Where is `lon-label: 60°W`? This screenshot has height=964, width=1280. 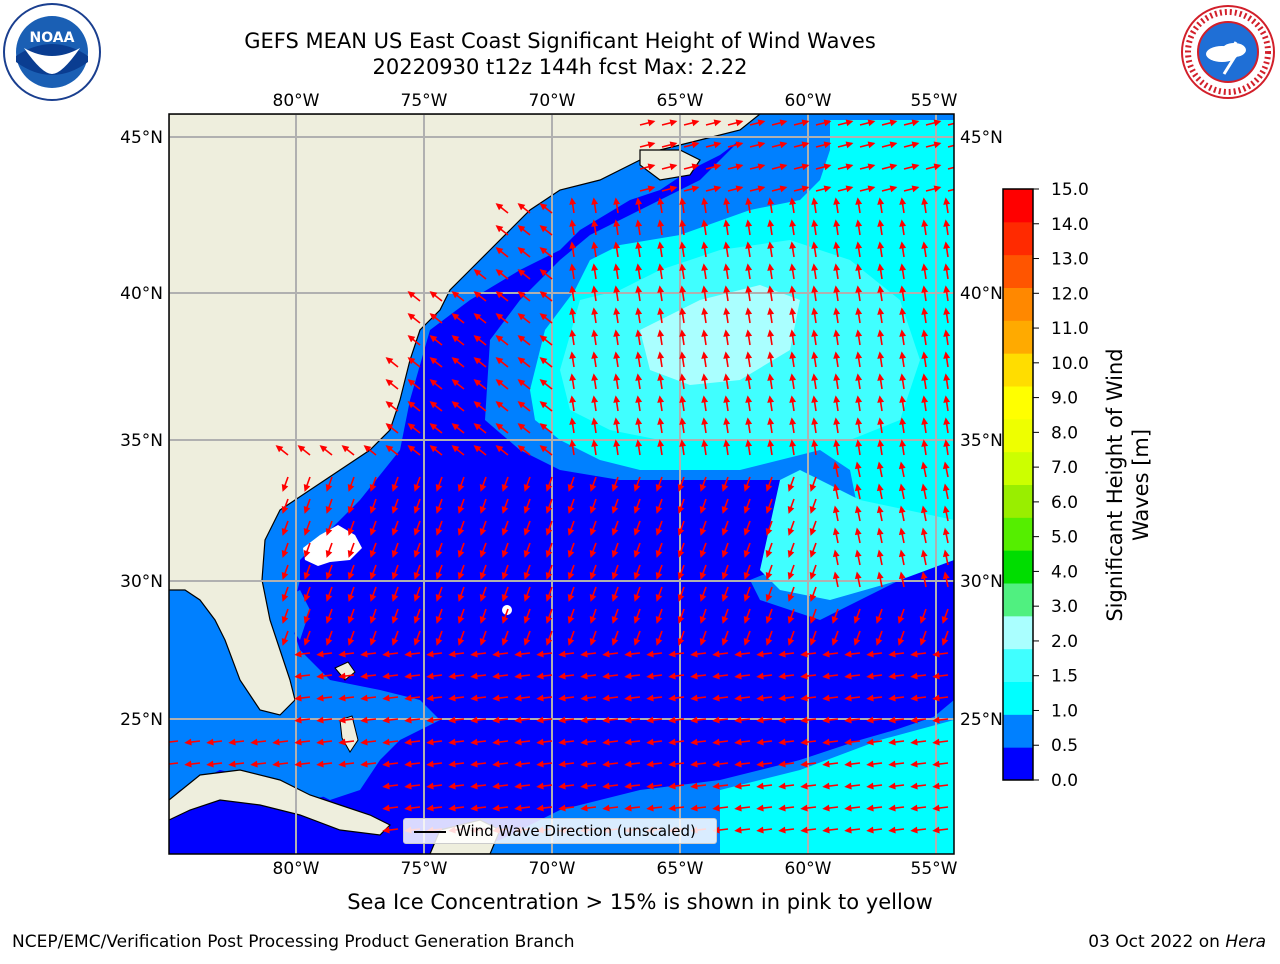 lon-label: 60°W is located at coordinates (808, 101).